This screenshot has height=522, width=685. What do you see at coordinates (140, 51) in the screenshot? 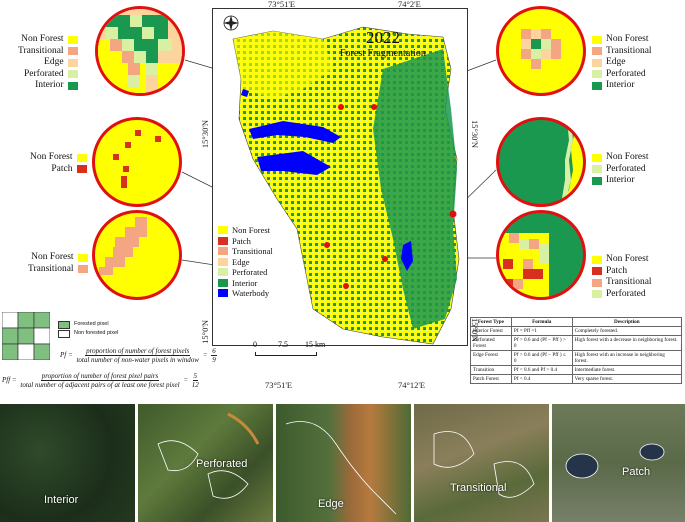
I see `zoom-circle-top-left` at bounding box center [140, 51].